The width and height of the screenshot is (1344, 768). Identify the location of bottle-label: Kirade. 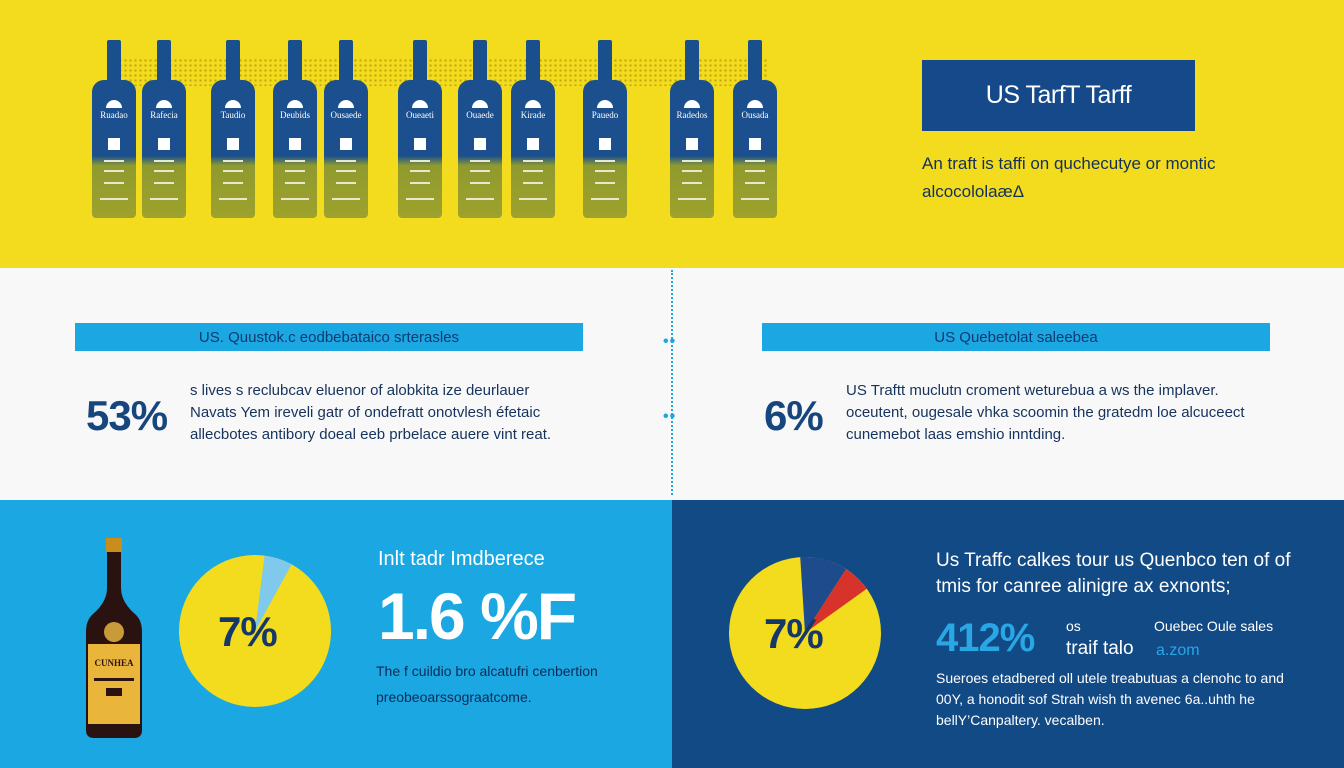
(533, 115).